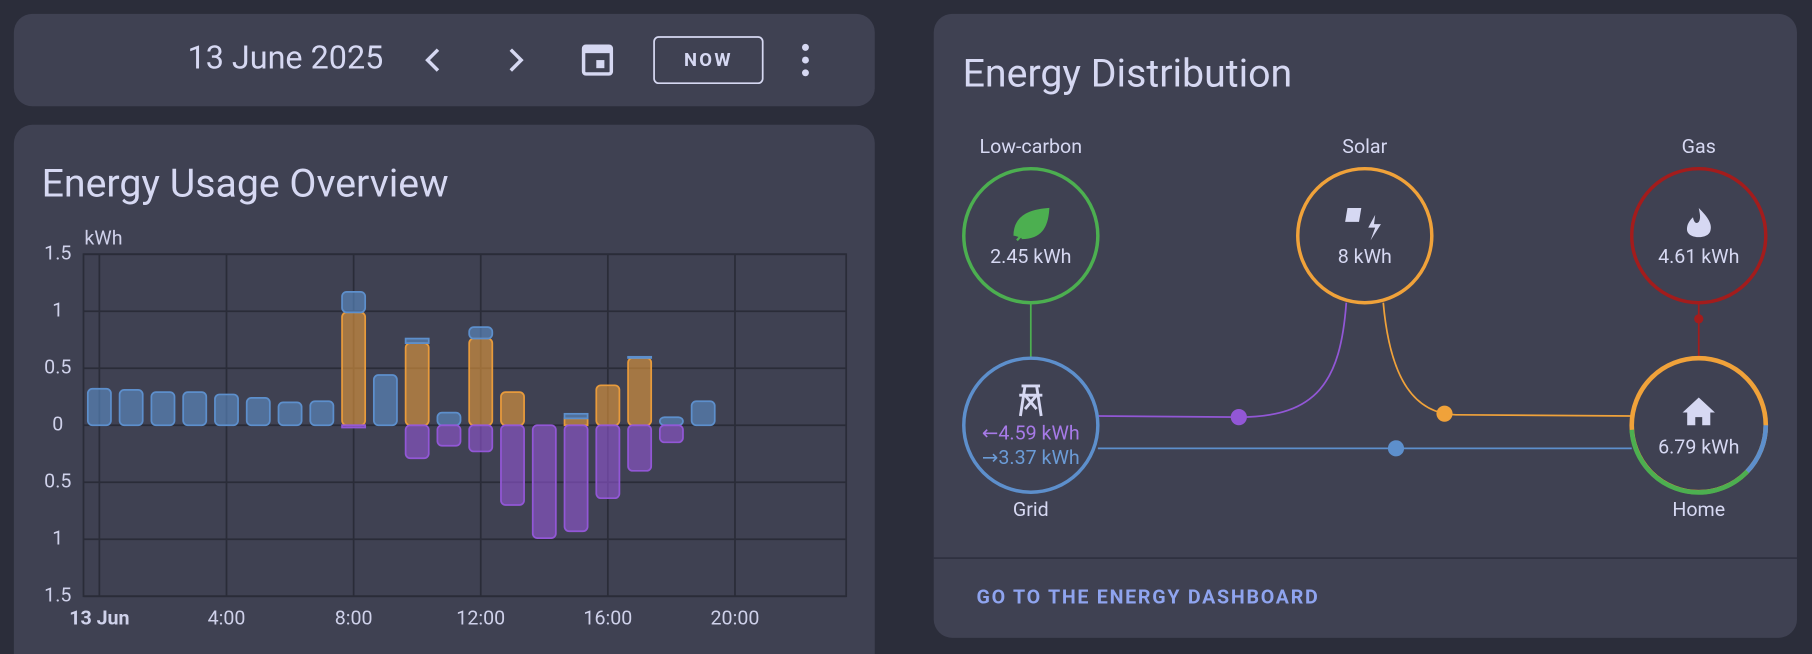  I want to click on now-button, so click(708, 60).